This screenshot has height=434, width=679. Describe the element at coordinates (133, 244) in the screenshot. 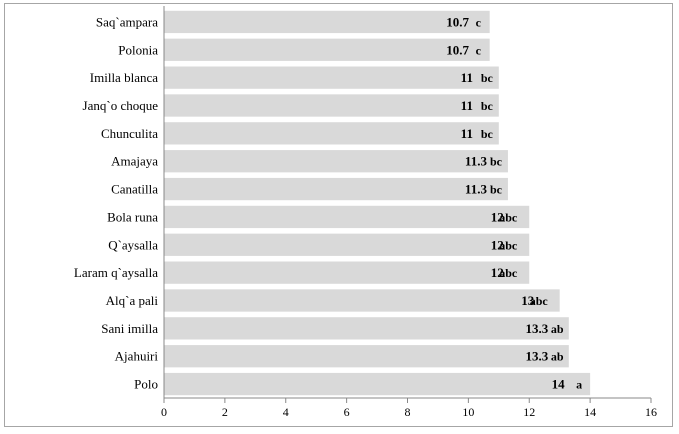

I see `category-label: Q`aysalla` at that location.